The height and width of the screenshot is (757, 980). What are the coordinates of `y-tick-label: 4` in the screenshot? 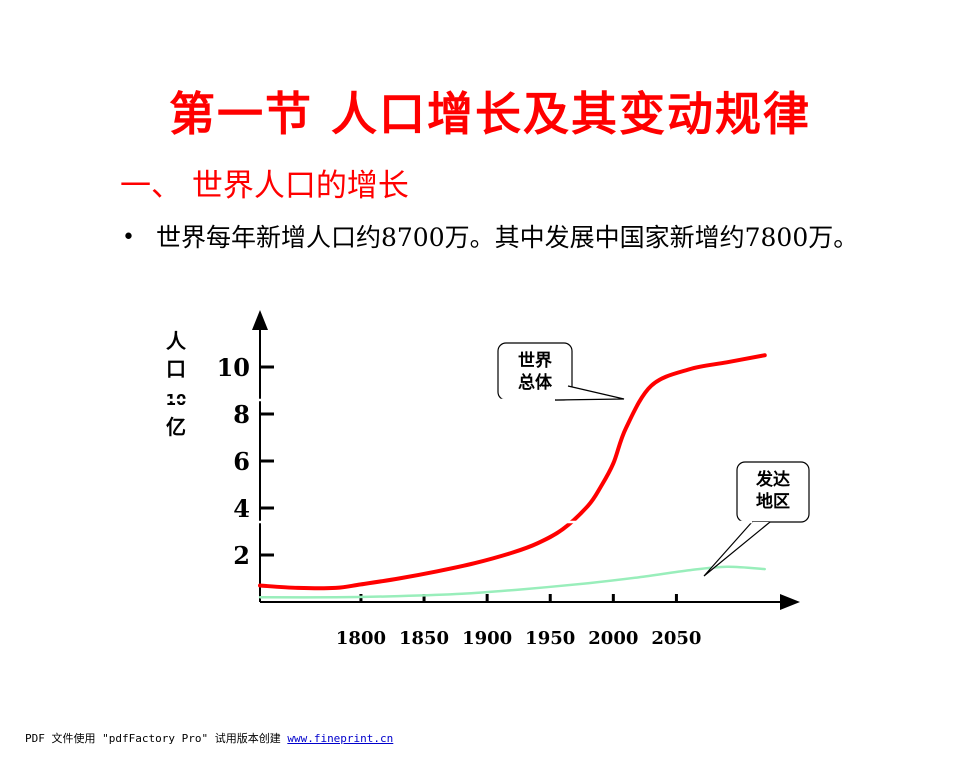 It's located at (241, 508).